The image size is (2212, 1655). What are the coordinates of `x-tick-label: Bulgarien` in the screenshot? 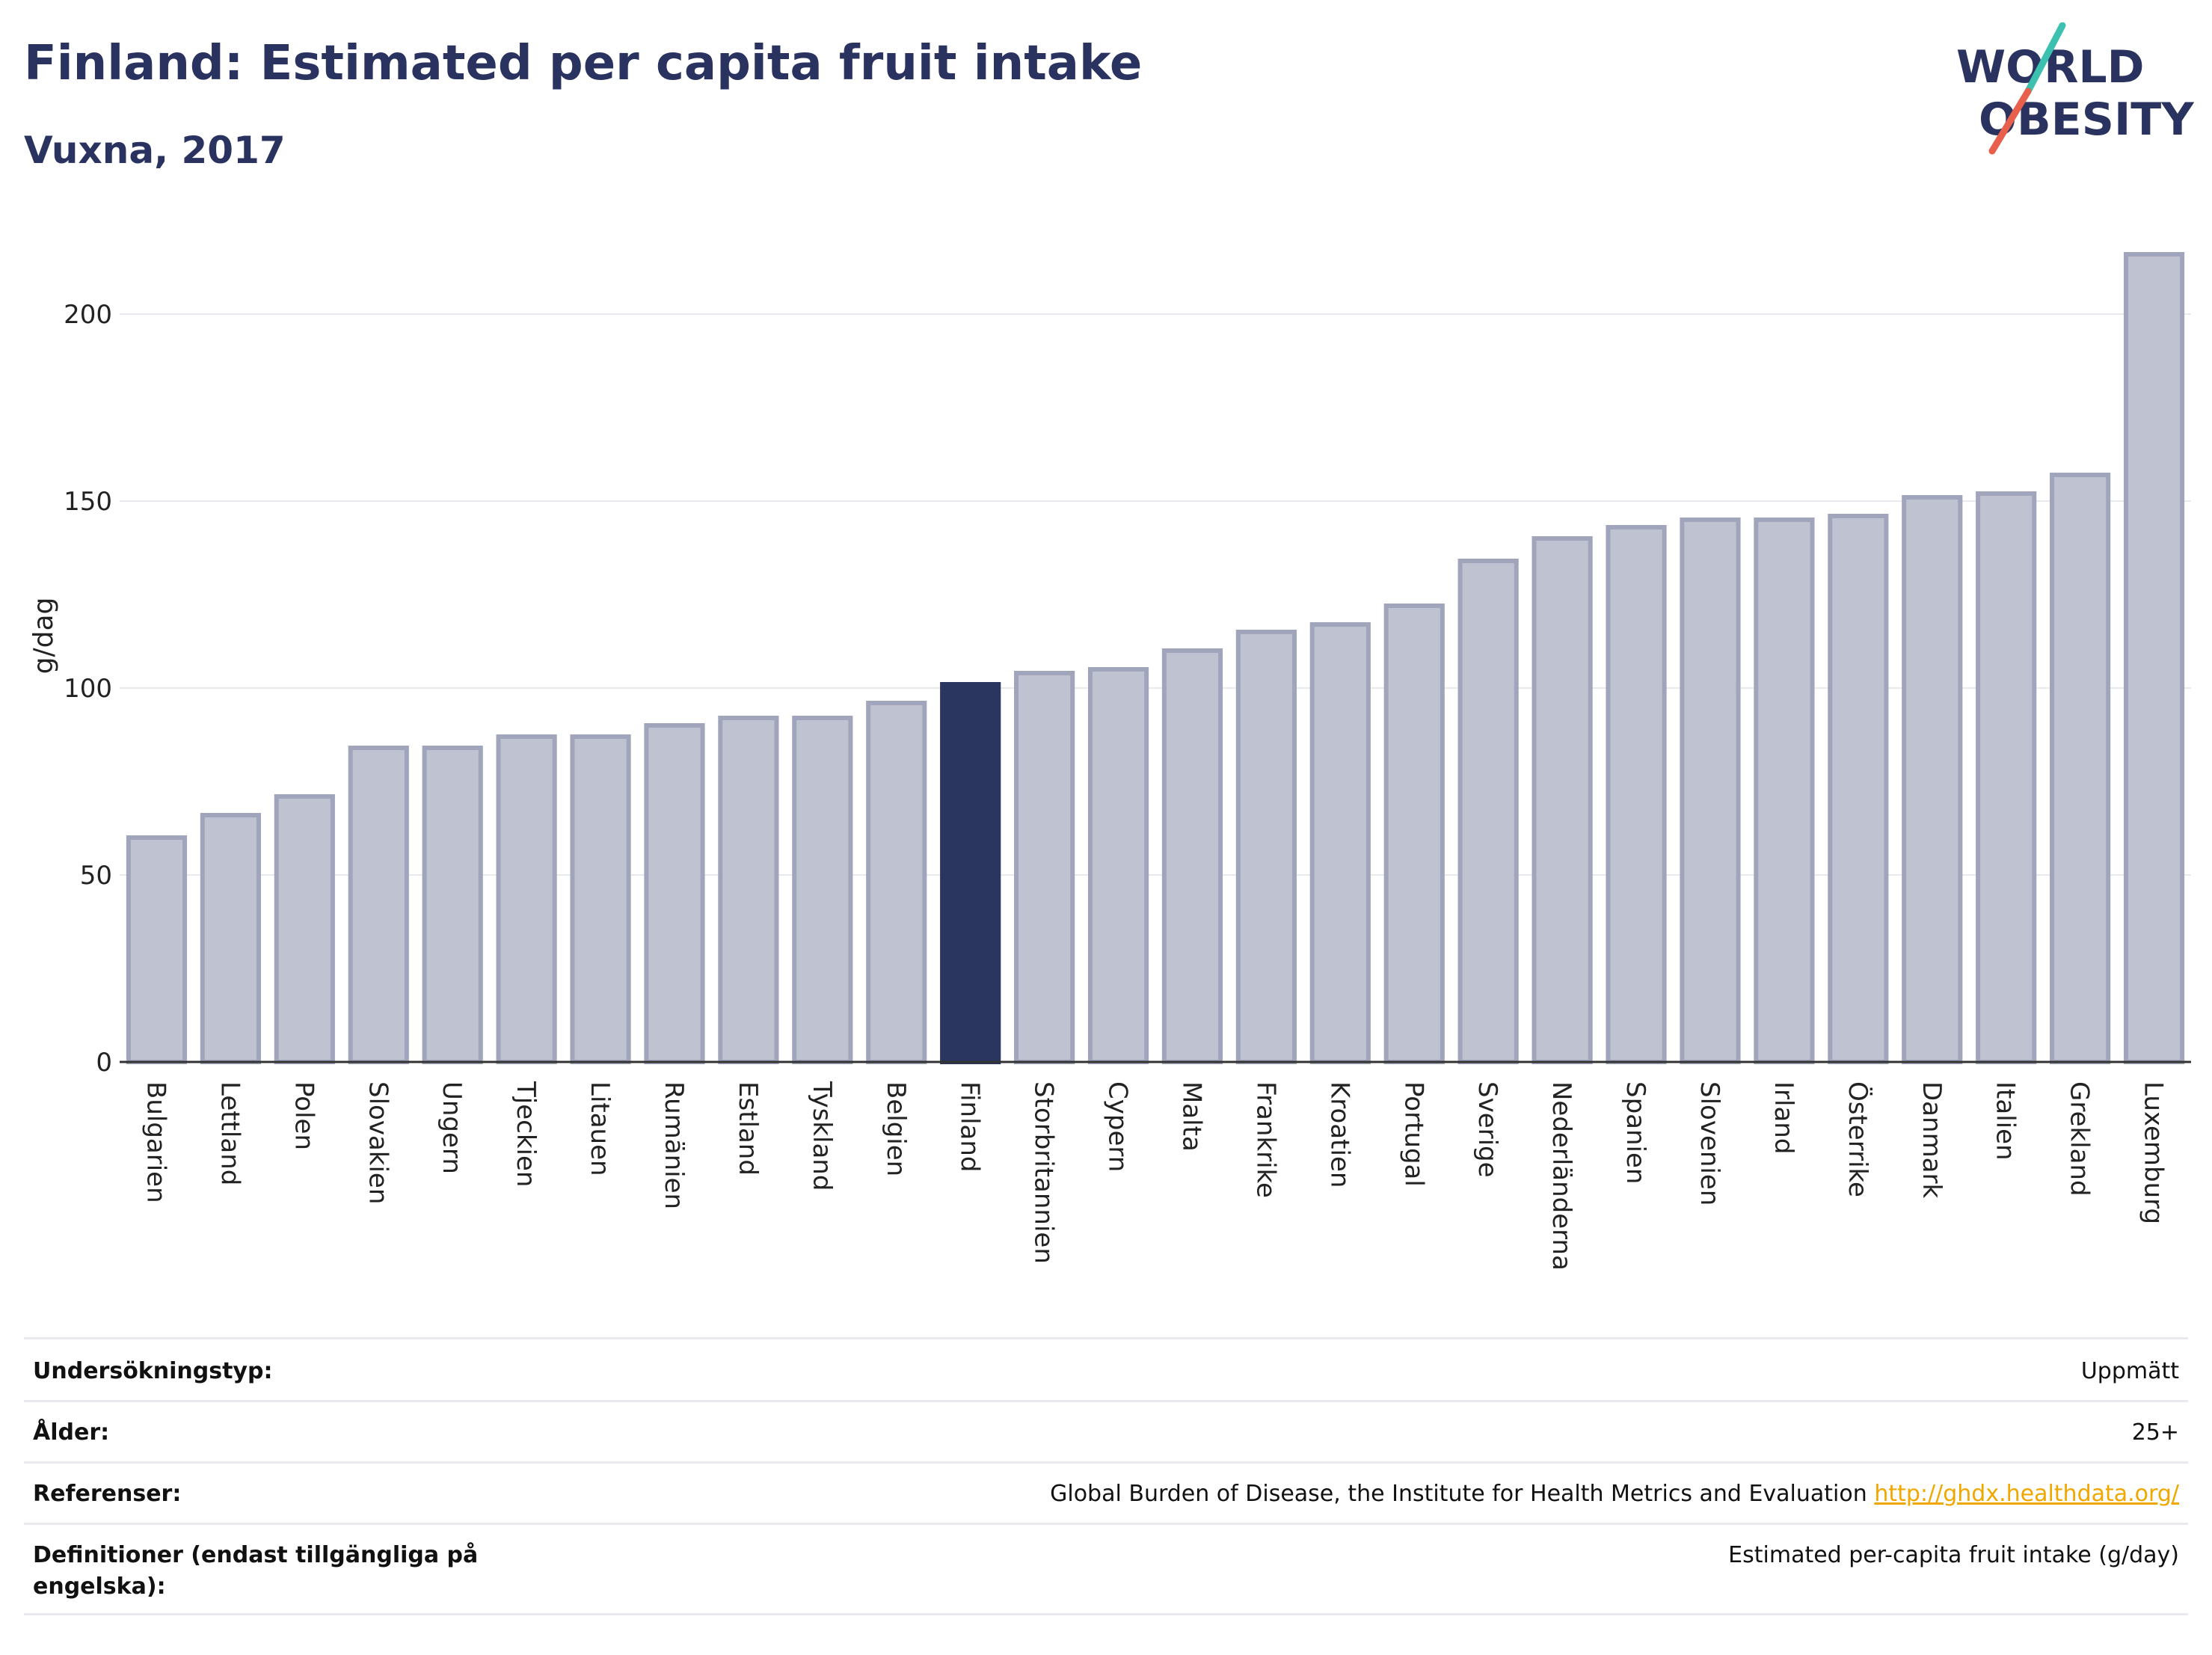 It's located at (155, 1142).